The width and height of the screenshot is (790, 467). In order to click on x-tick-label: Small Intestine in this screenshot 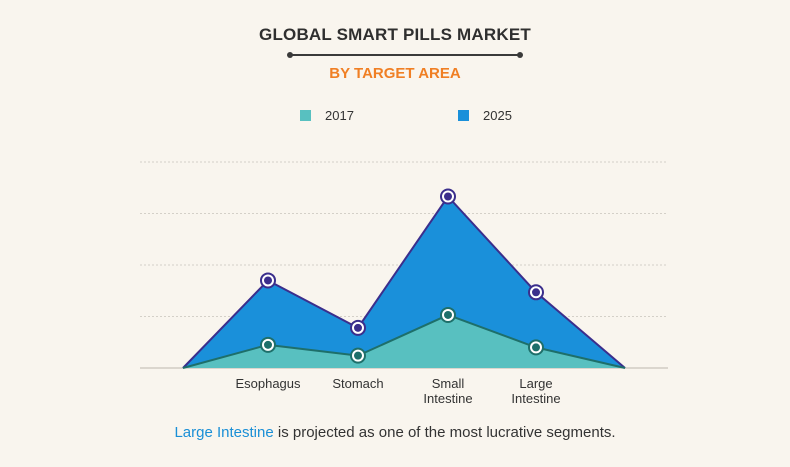, I will do `click(447, 391)`.